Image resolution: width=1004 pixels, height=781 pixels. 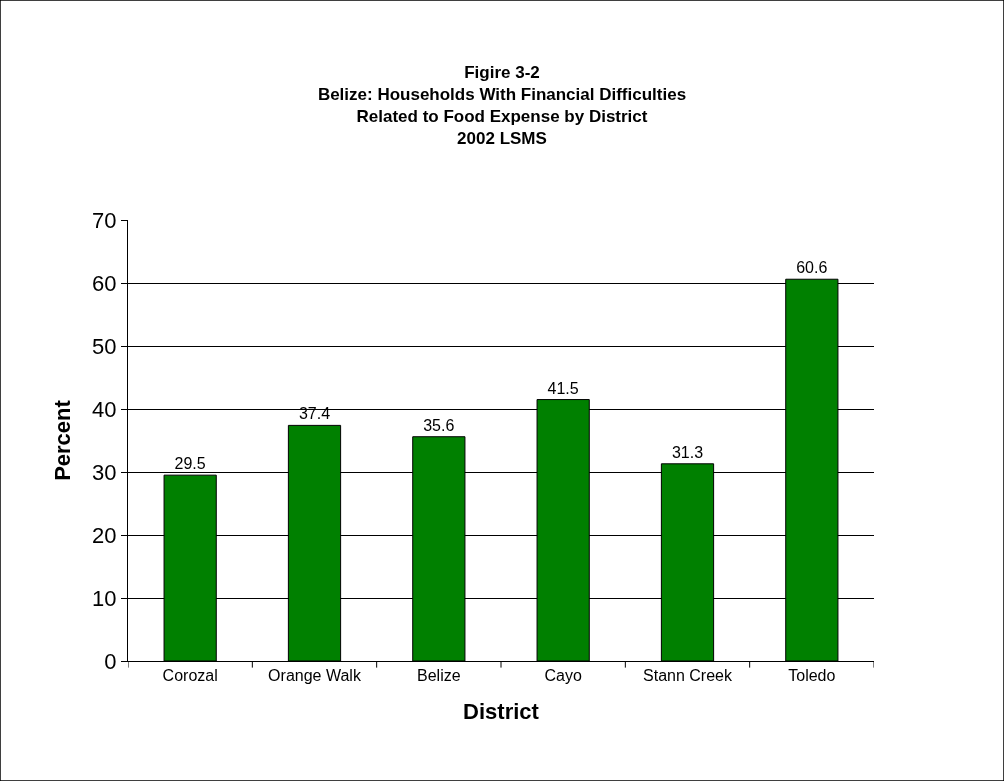 What do you see at coordinates (190, 676) in the screenshot?
I see `x-tick-label: Corozal` at bounding box center [190, 676].